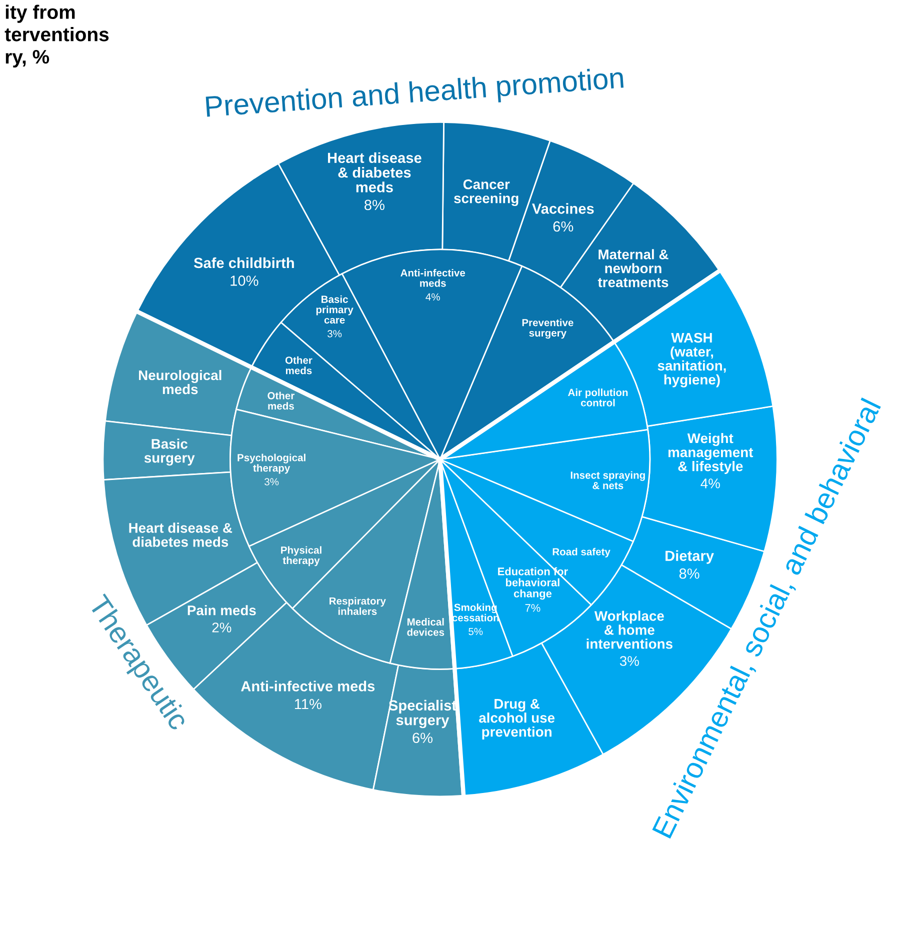  Describe the element at coordinates (633, 268) in the screenshot. I see `category-label: Maternal & newborn treatments` at that location.